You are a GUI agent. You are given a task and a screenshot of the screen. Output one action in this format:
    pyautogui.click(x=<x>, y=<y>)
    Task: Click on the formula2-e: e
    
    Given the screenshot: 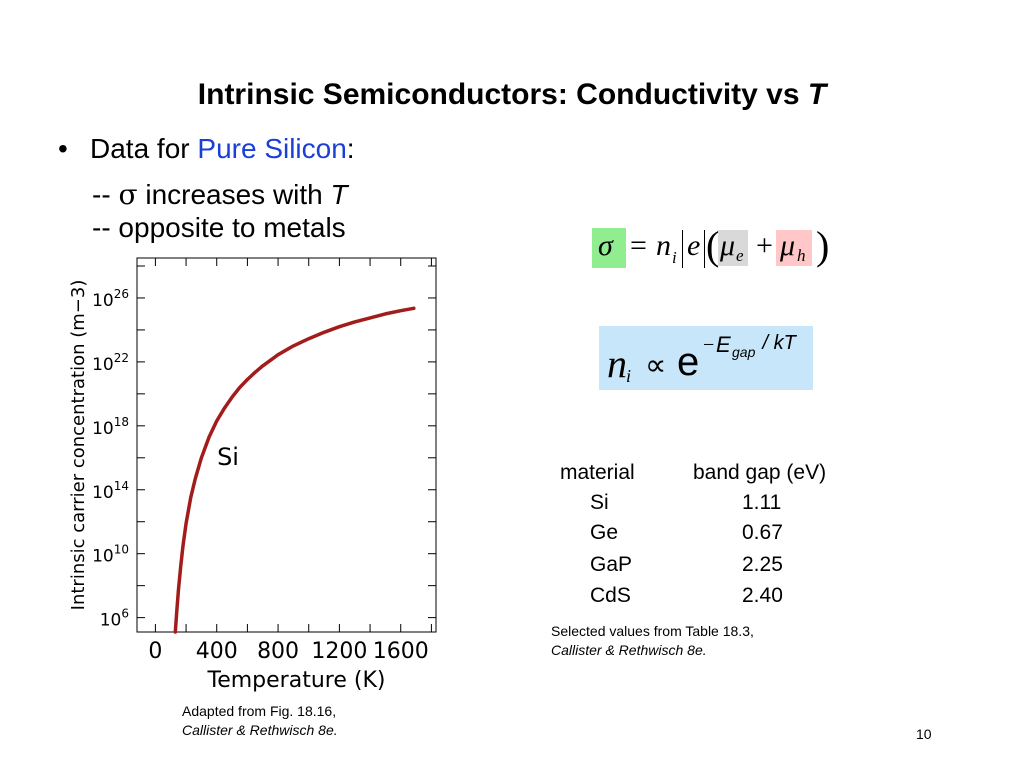 What is the action you would take?
    pyautogui.click(x=688, y=362)
    